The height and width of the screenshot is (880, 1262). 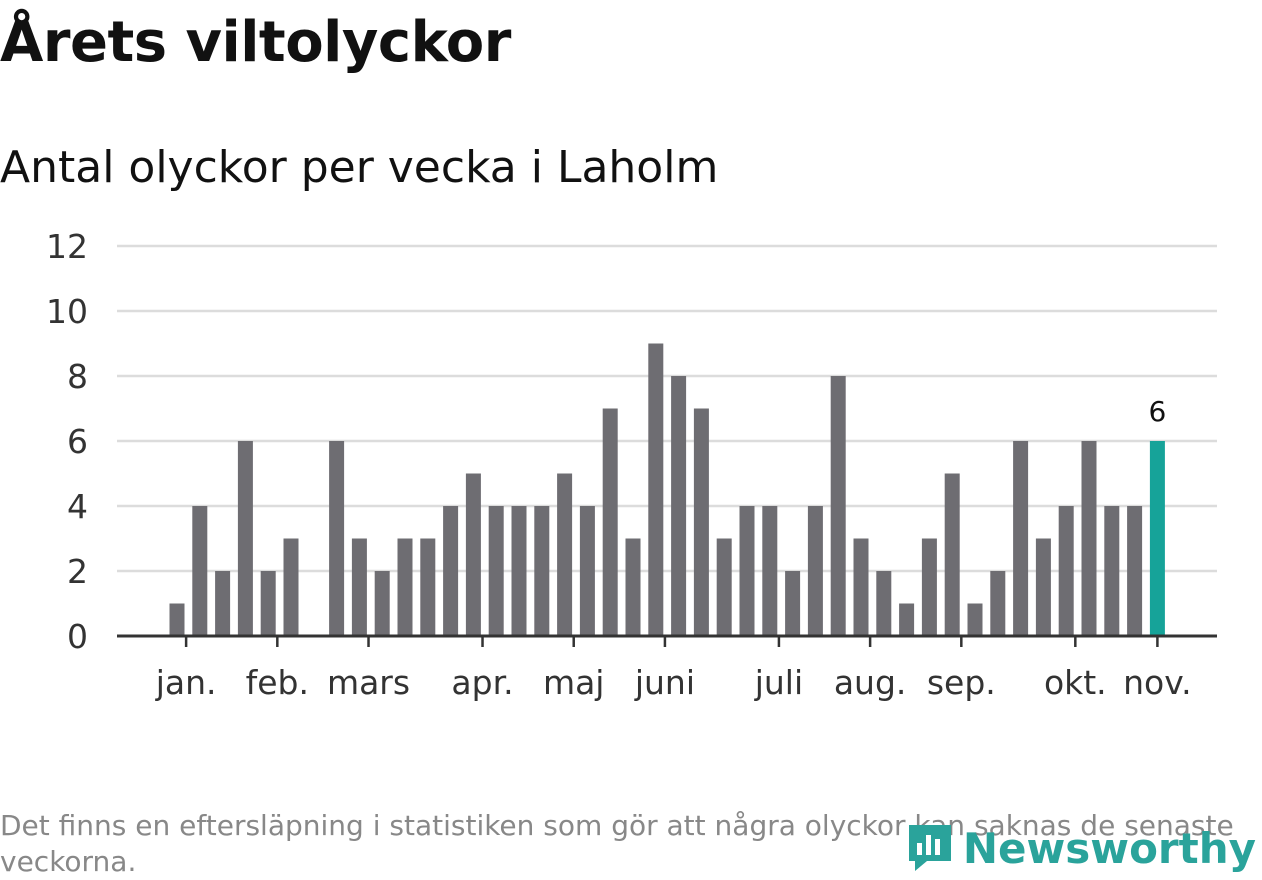 What do you see at coordinates (368, 682) in the screenshot?
I see `x-tick-label: mars` at bounding box center [368, 682].